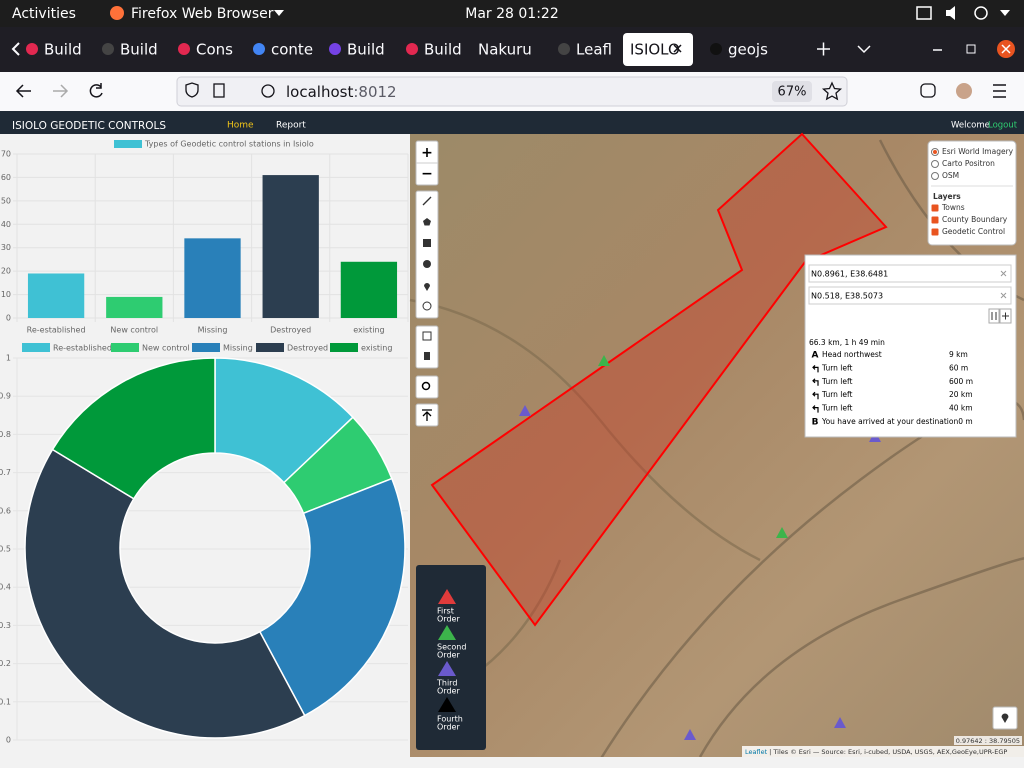  I want to click on app-menu: Firefox Web Browser, so click(202, 14).